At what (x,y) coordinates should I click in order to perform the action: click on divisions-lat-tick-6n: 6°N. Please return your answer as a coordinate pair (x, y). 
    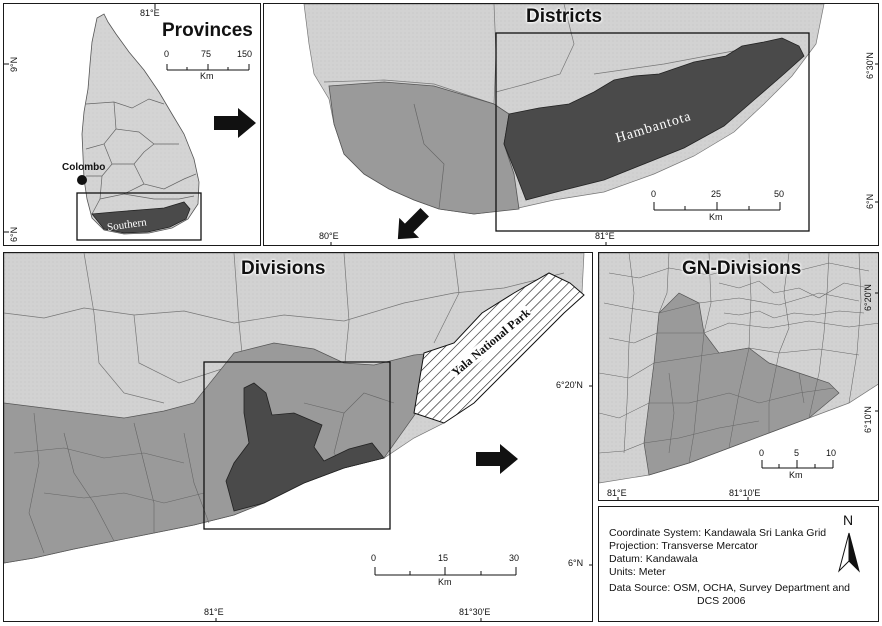
    Looking at the image, I should click on (576, 563).